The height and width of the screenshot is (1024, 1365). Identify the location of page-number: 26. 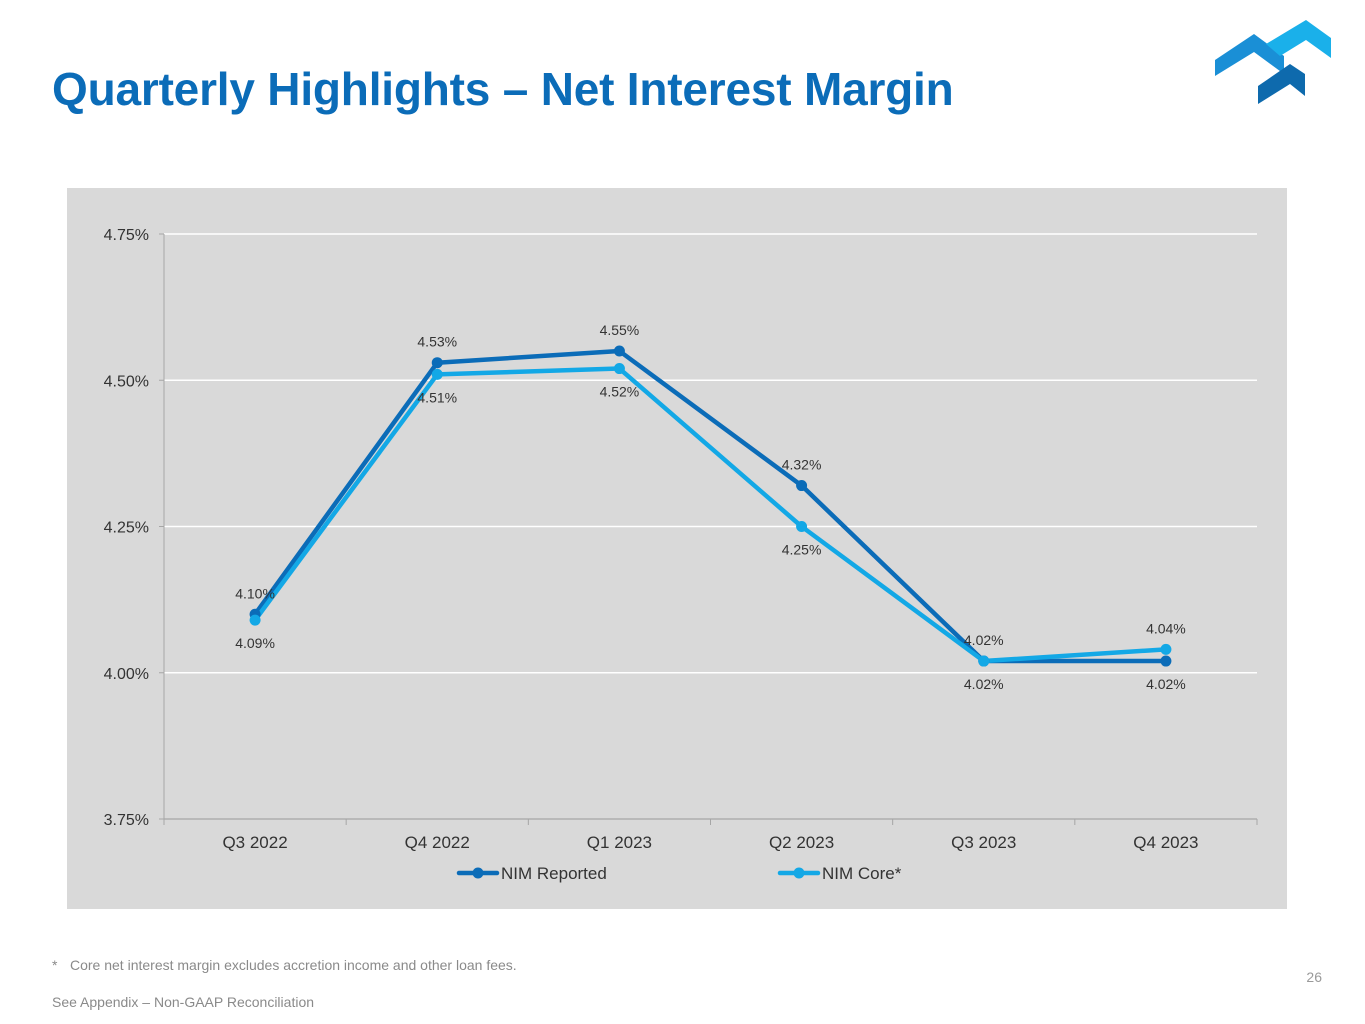
(1314, 977).